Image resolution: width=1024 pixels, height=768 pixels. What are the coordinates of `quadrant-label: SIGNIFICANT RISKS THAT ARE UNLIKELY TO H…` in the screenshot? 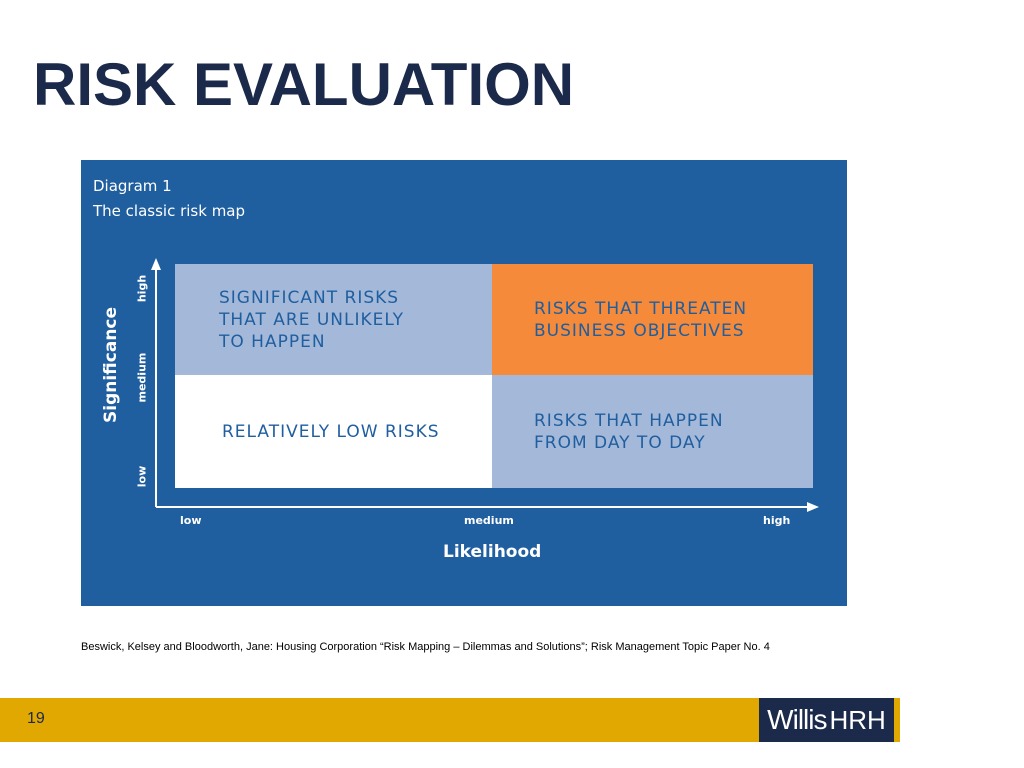 It's located at (311, 319).